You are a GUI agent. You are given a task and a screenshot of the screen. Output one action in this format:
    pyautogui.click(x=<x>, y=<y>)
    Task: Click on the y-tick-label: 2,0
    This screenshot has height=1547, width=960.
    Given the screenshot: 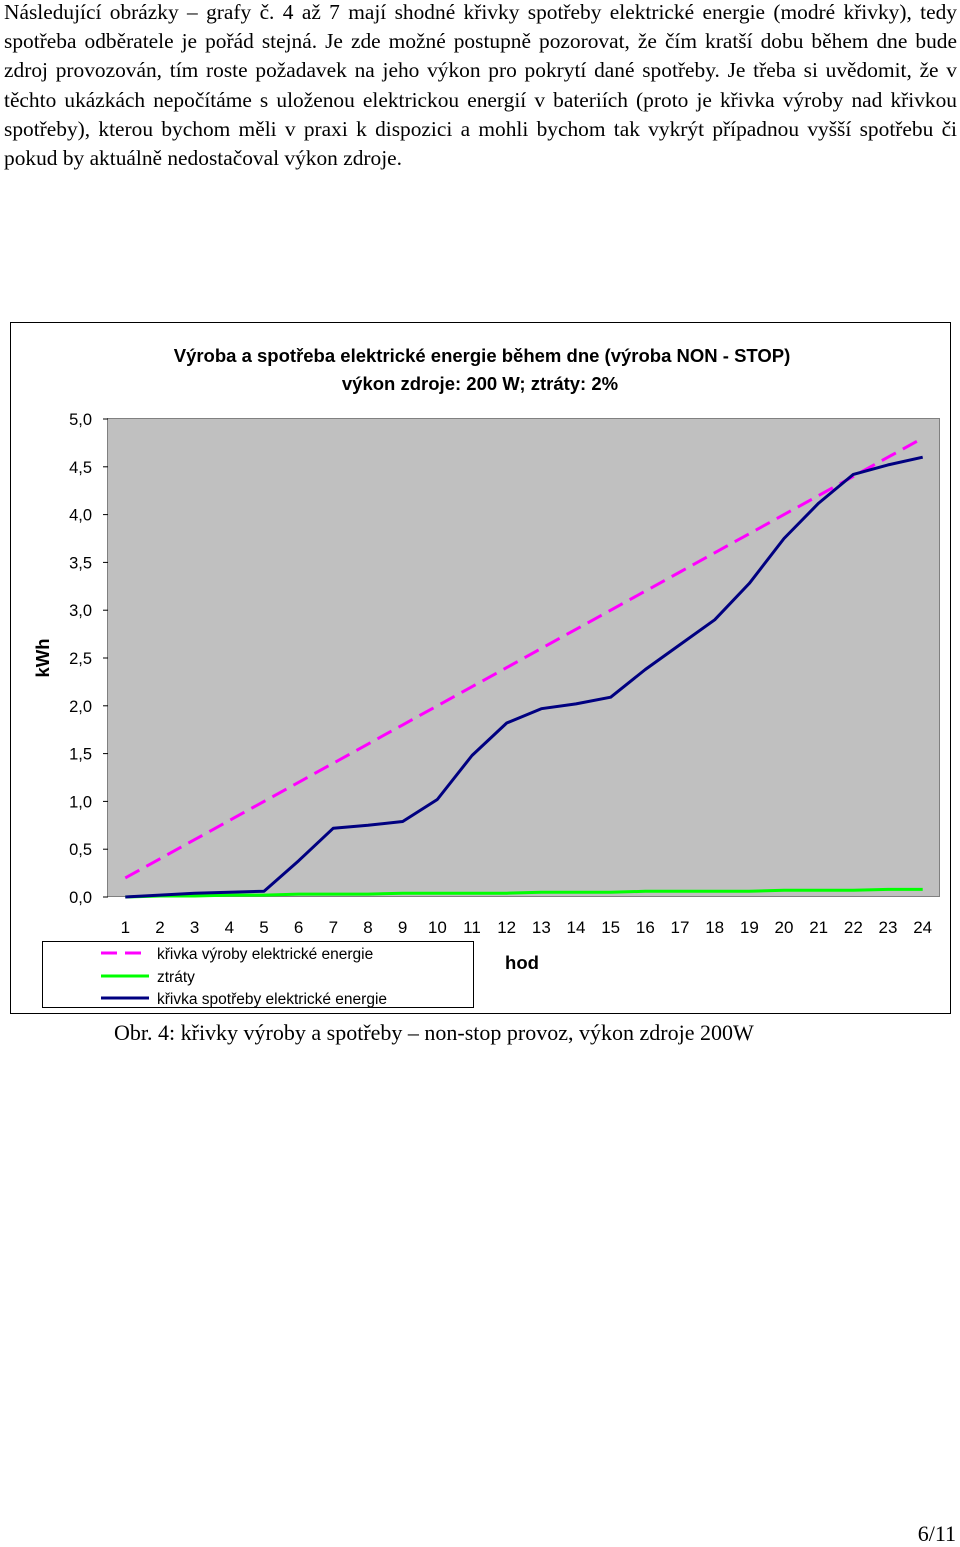 What is the action you would take?
    pyautogui.click(x=80, y=707)
    